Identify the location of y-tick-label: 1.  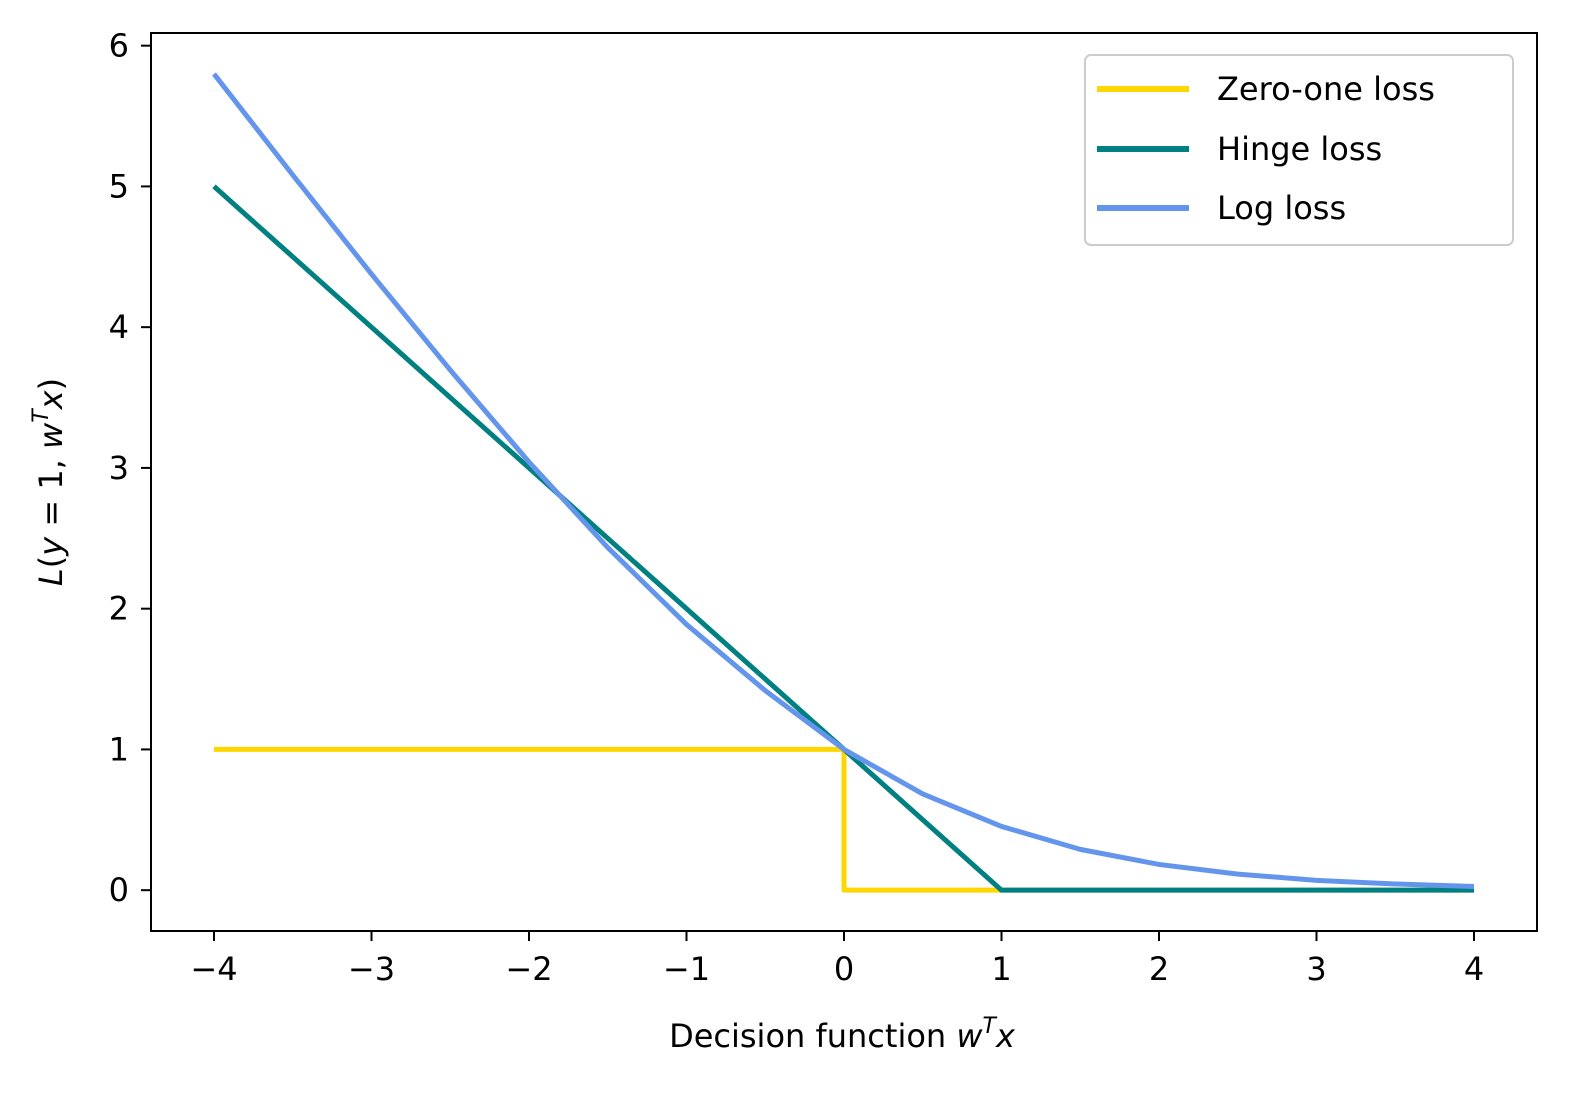
(119, 749).